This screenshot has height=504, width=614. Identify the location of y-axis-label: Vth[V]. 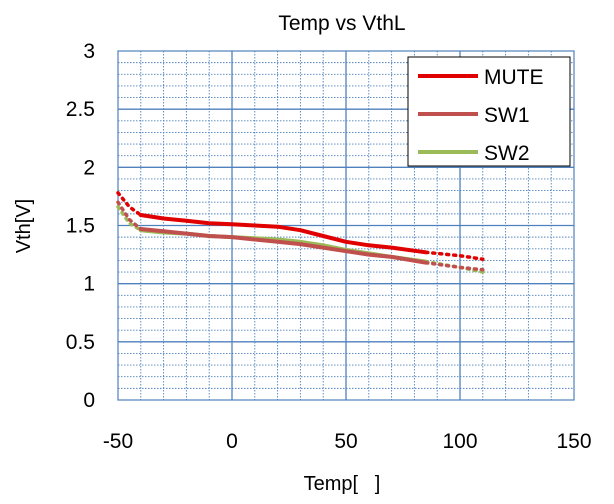
(24, 226).